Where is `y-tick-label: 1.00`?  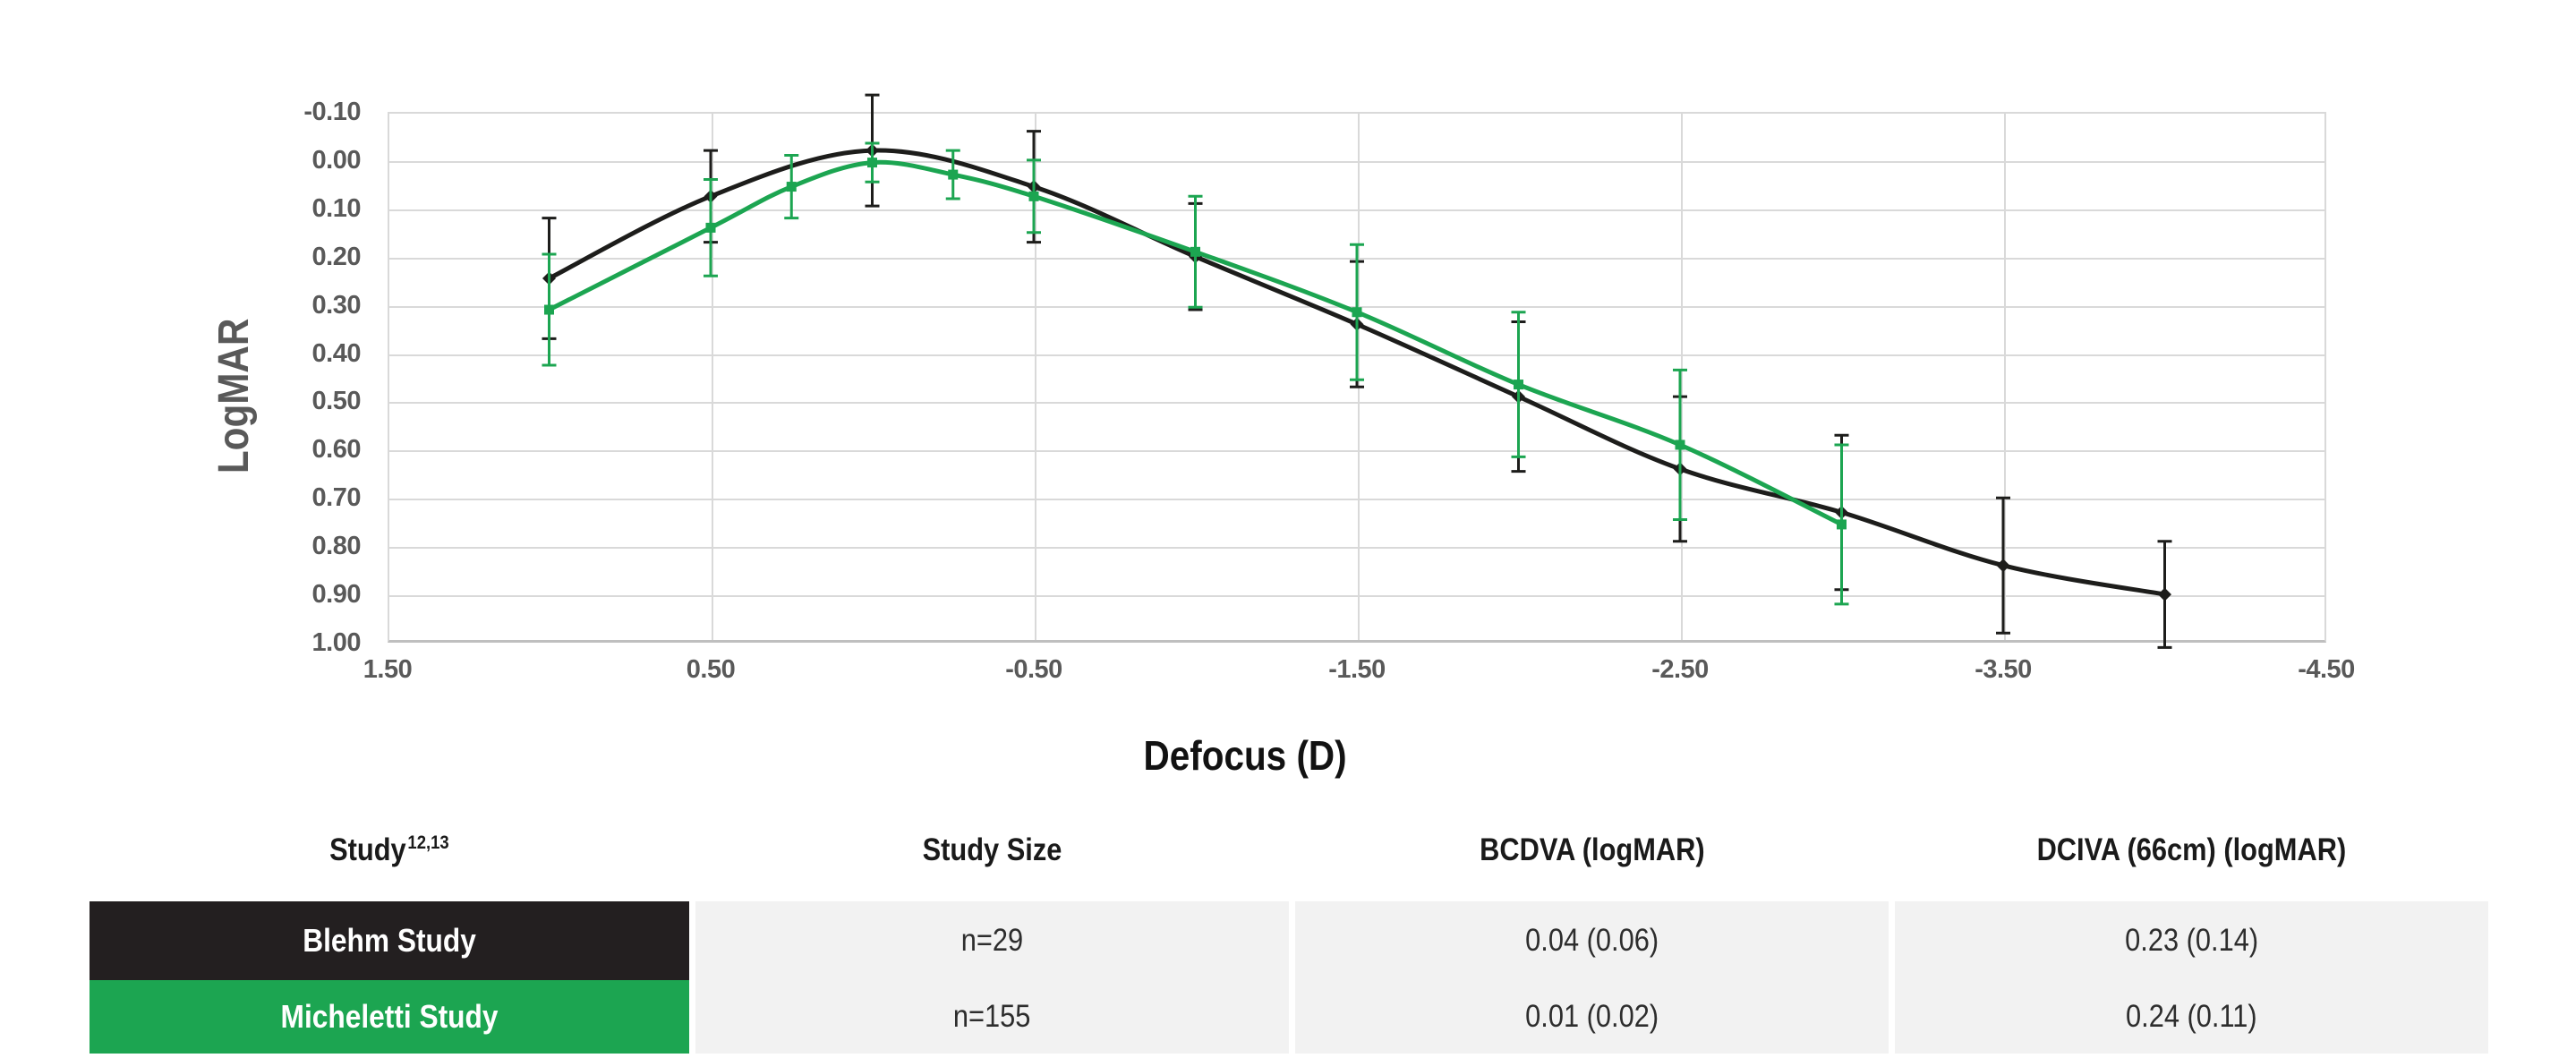 y-tick-label: 1.00 is located at coordinates (336, 642).